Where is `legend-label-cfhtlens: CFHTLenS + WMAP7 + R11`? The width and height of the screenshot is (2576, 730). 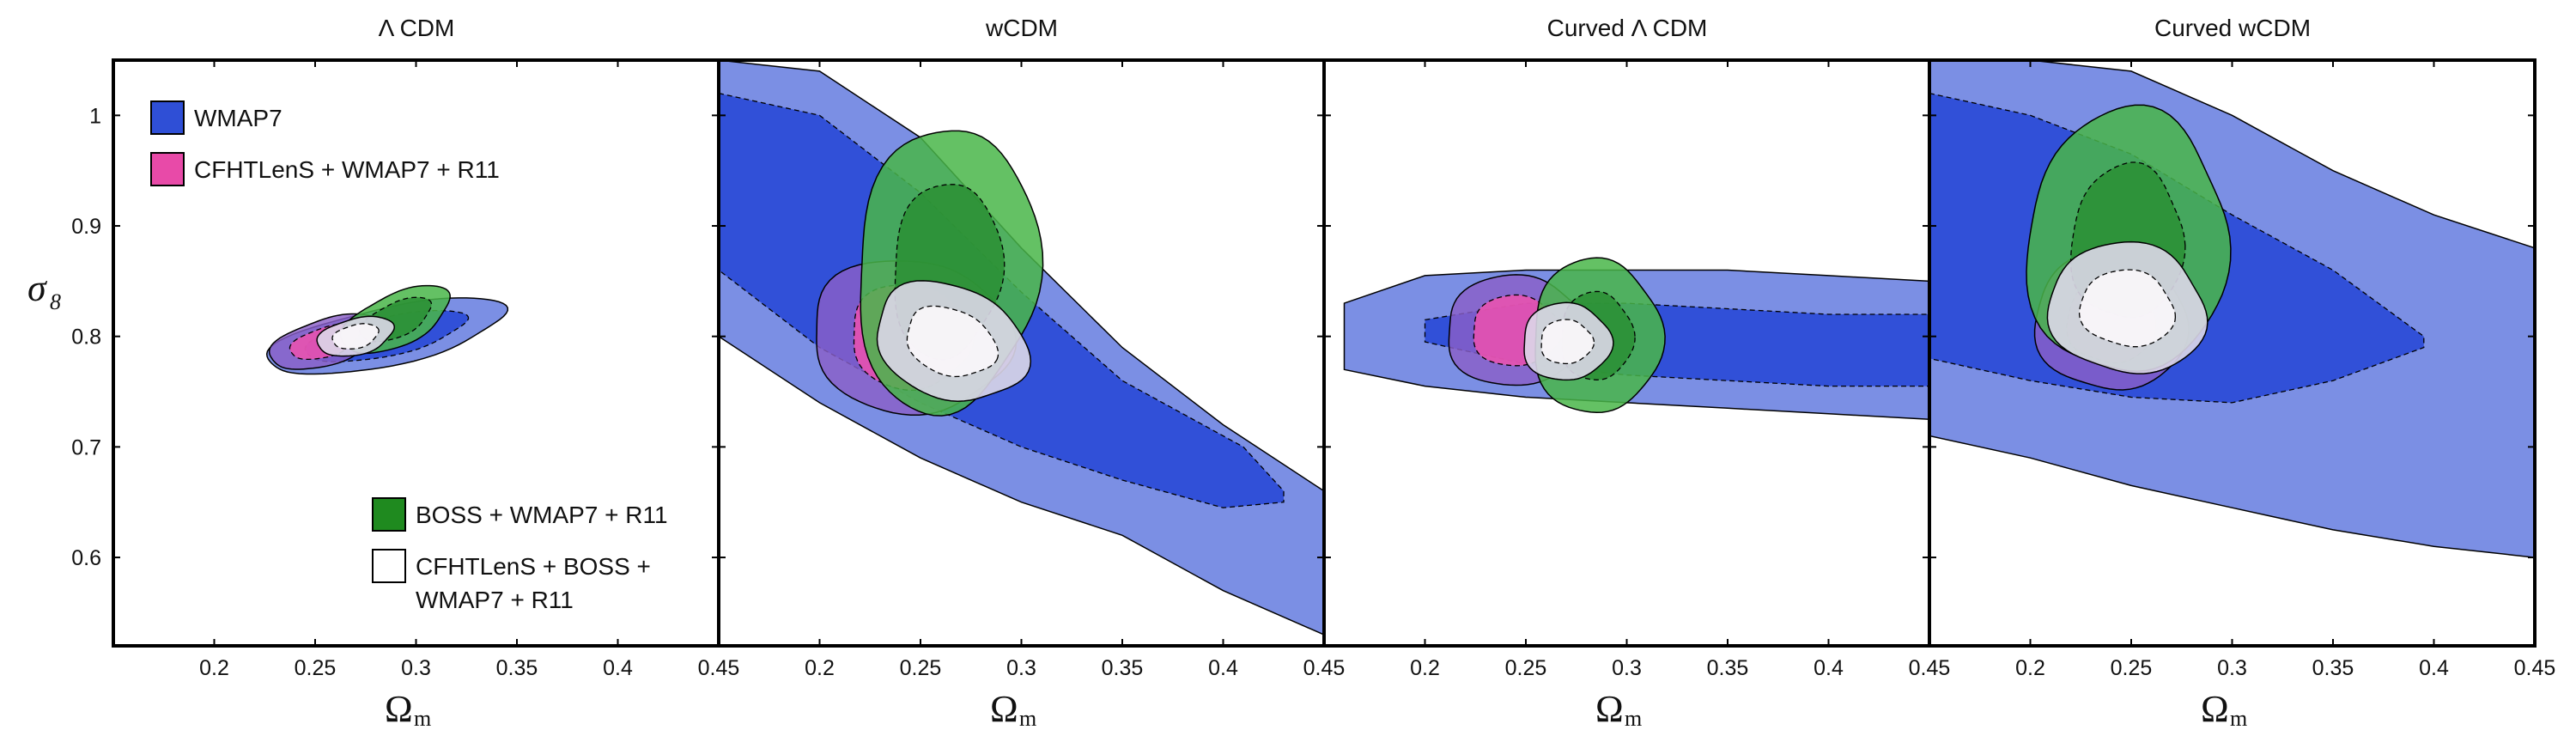 legend-label-cfhtlens: CFHTLenS + WMAP7 + R11 is located at coordinates (347, 169).